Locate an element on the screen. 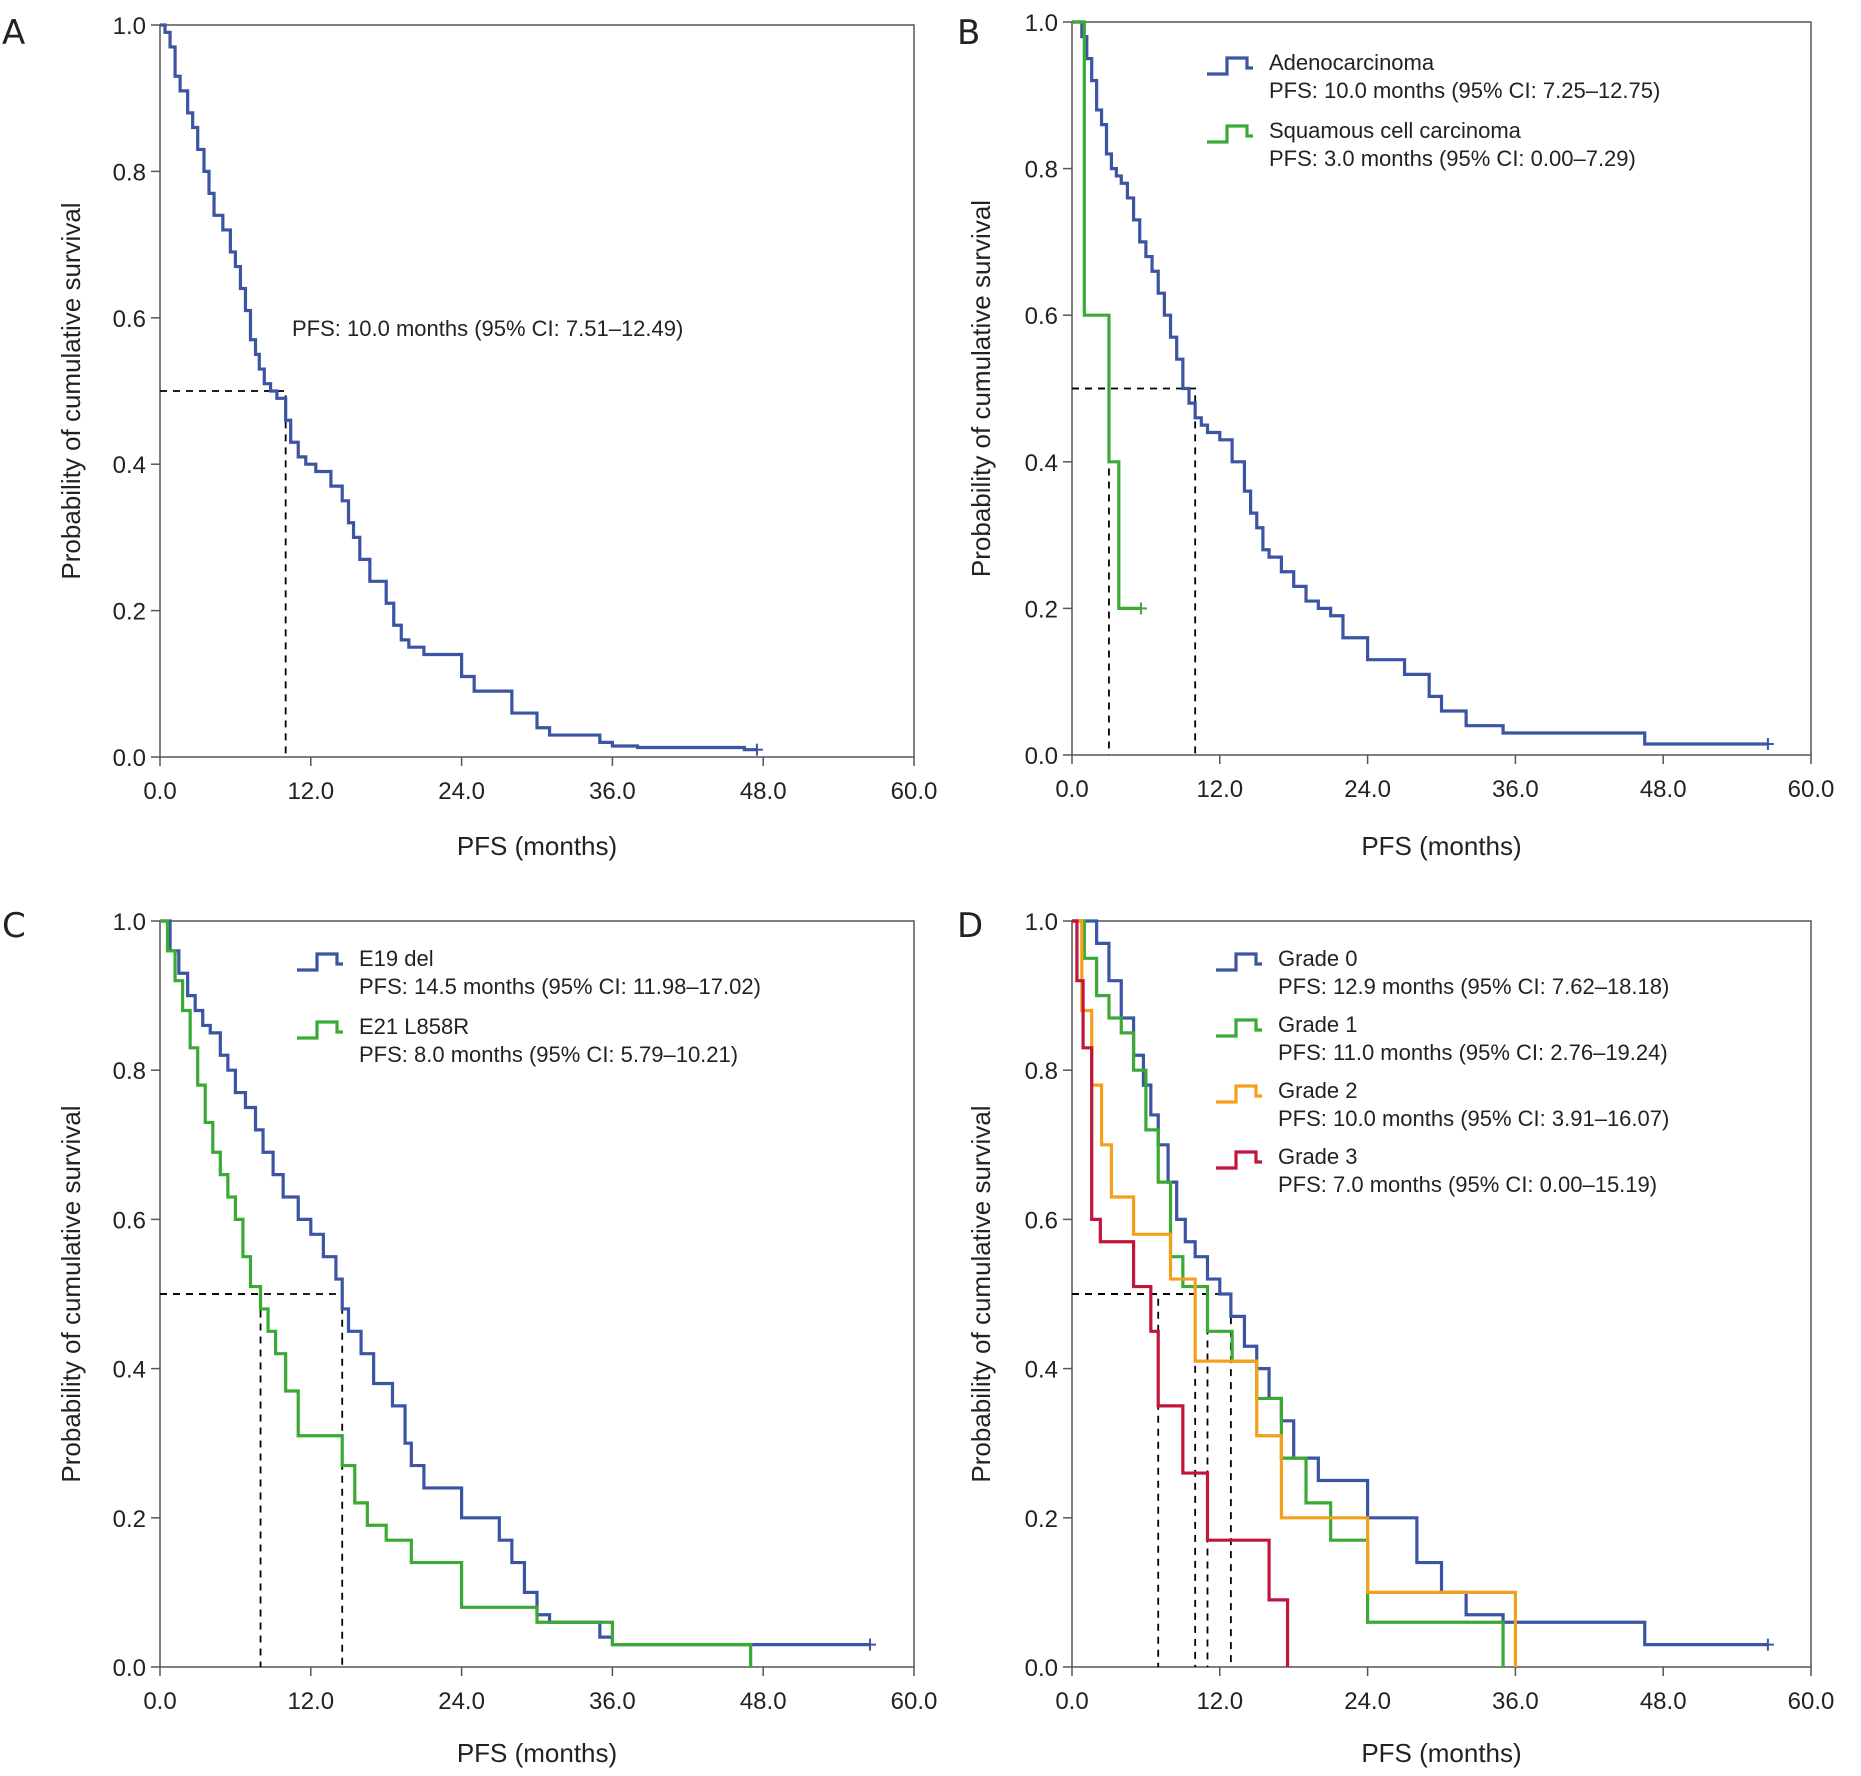 The height and width of the screenshot is (1776, 1861). panel-letter: C is located at coordinates (14, 926).